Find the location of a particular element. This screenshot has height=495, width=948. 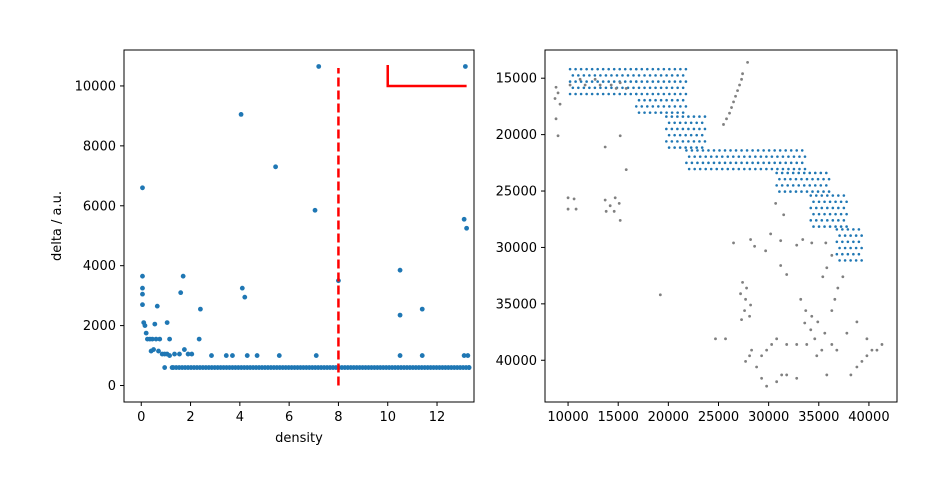

y-tick-label: 40000 is located at coordinates (516, 361).